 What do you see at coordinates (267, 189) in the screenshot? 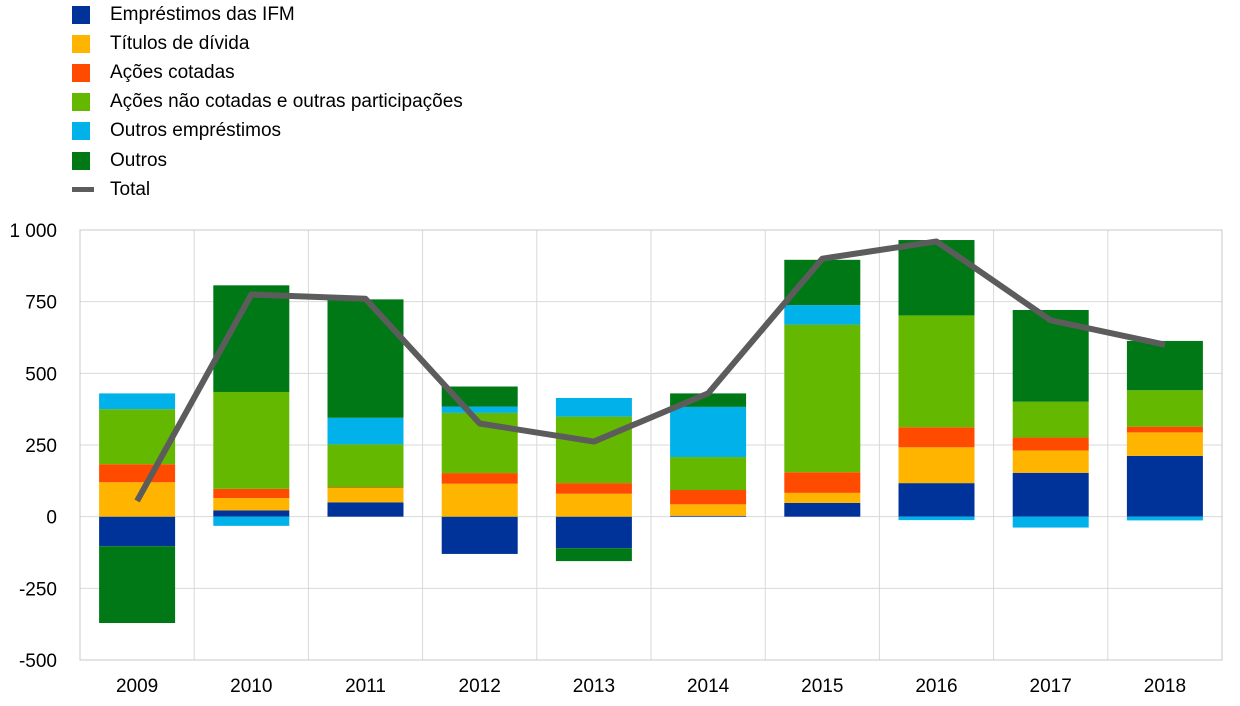
I see `legend-item: Total` at bounding box center [267, 189].